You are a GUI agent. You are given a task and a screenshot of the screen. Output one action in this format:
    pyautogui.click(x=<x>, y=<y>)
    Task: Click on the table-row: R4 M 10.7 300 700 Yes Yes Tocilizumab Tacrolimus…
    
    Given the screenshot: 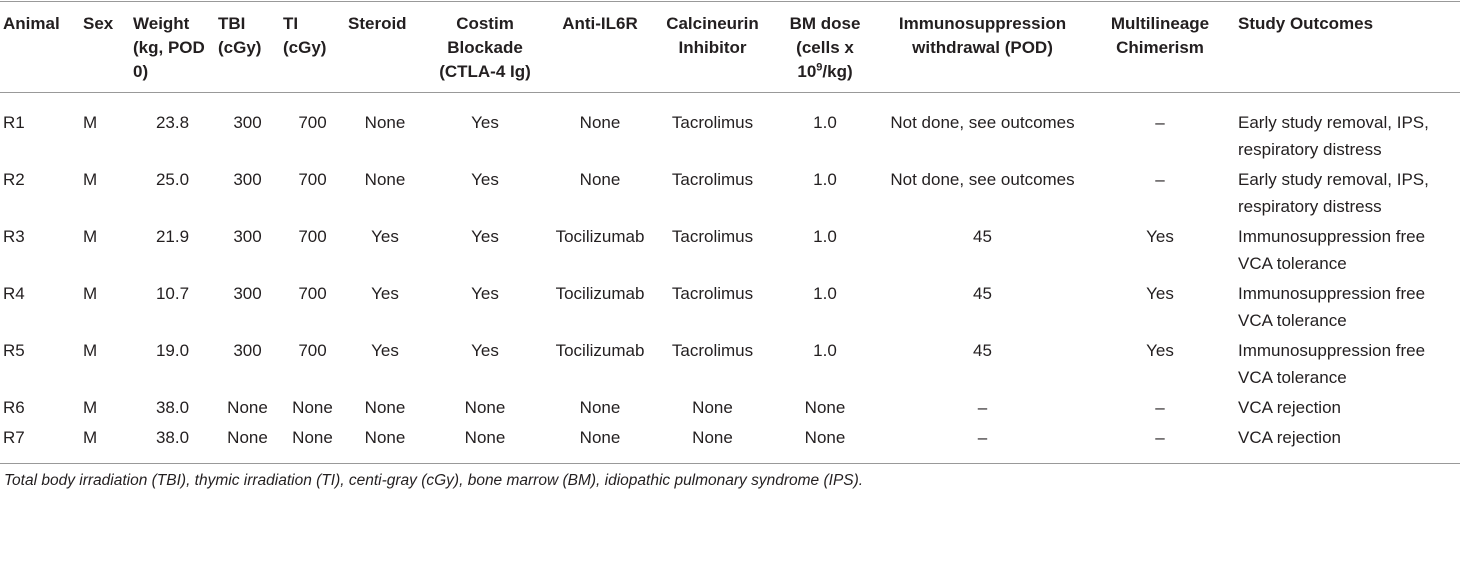 What is the action you would take?
    pyautogui.click(x=730, y=306)
    